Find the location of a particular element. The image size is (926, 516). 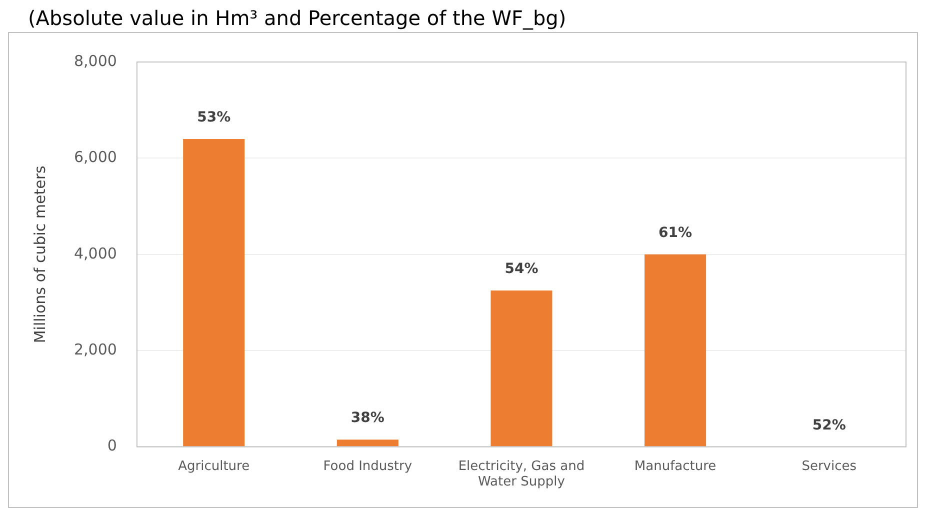

y-tick-label: 6,000 is located at coordinates (95, 157).